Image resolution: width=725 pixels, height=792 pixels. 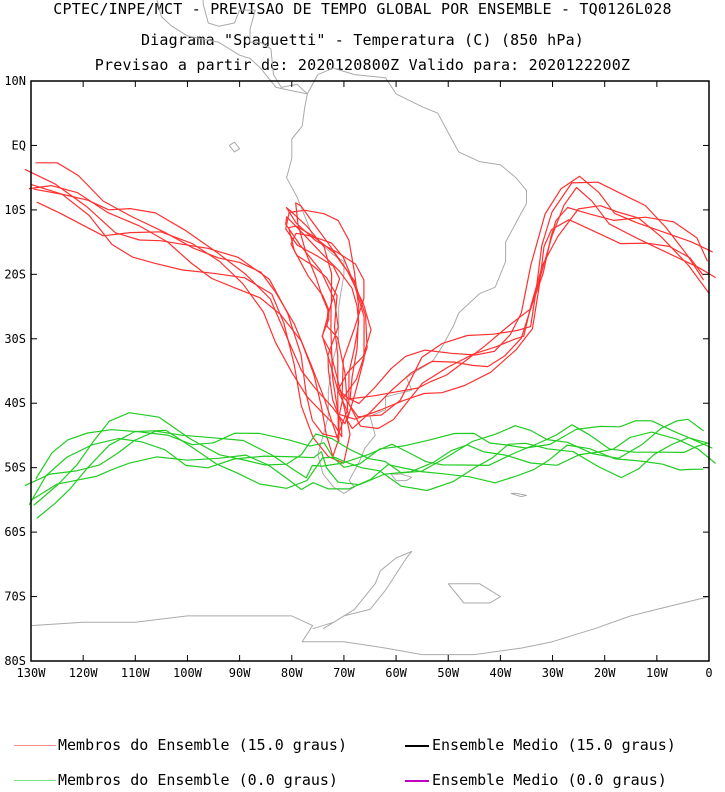 I want to click on legend-label: Ensemble Medio (0.0 graus), so click(x=549, y=780).